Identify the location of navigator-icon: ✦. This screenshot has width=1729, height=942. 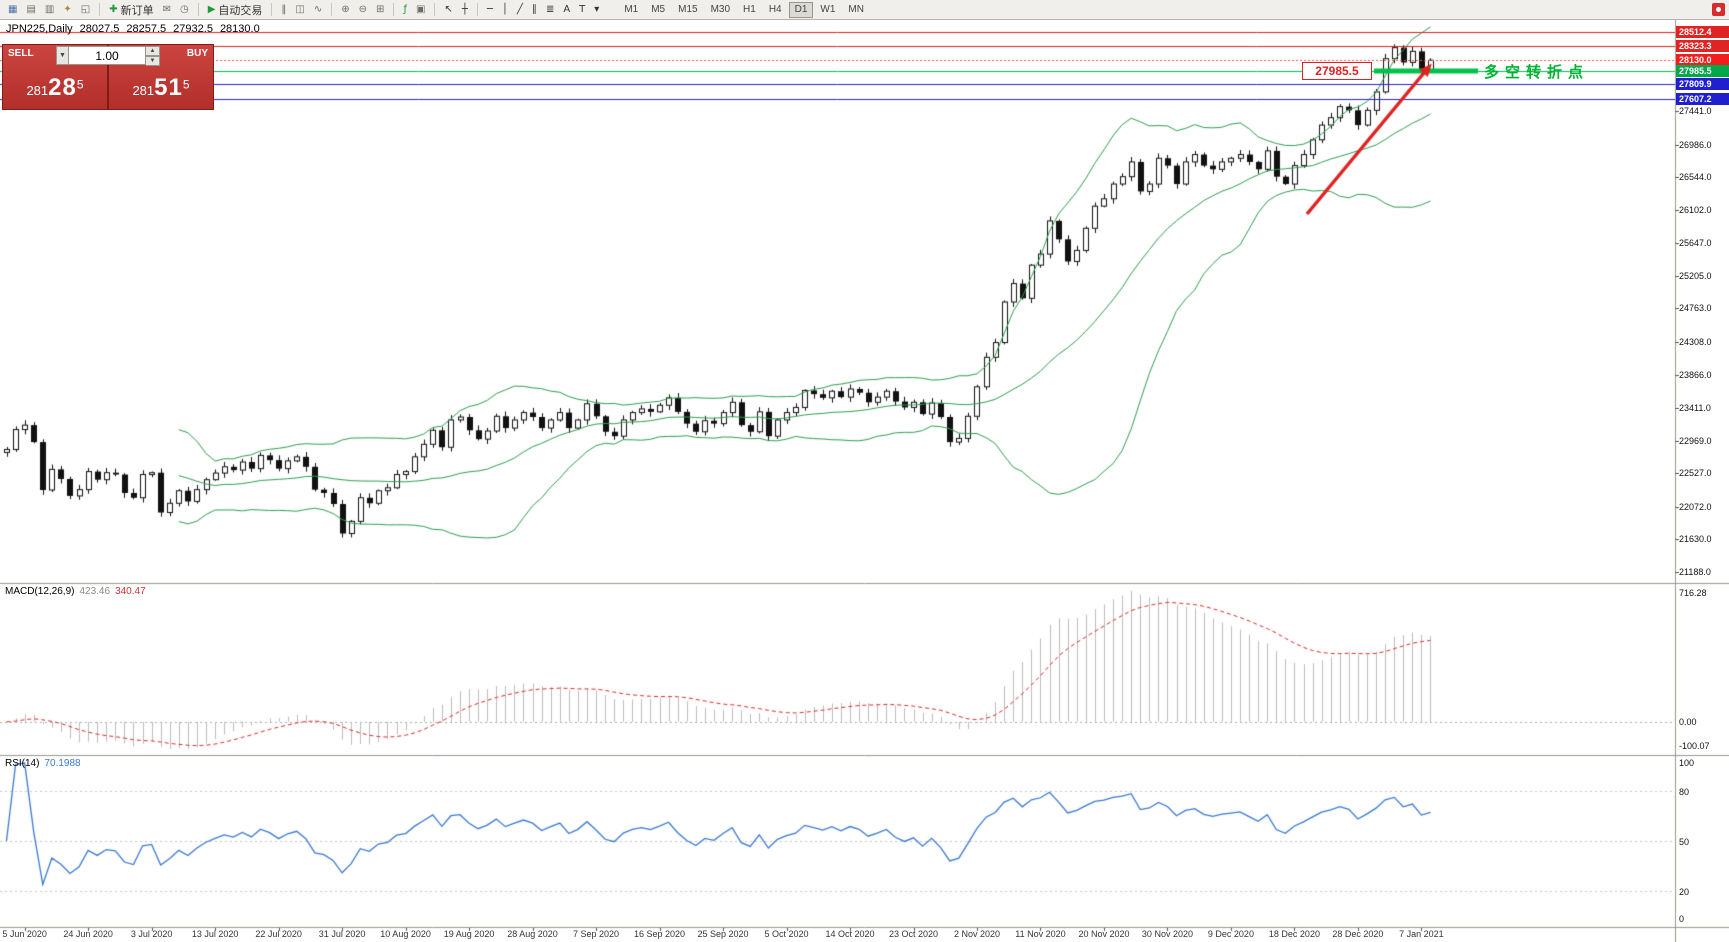
(67, 9).